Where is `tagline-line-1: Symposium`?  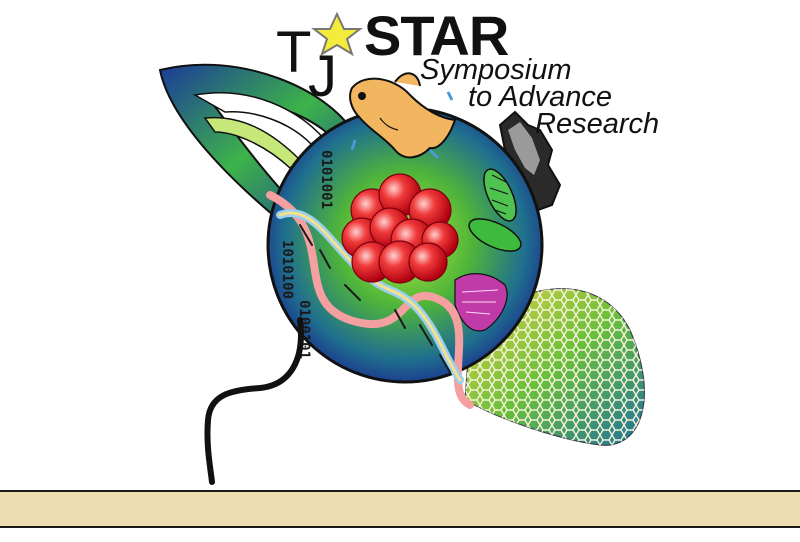 tagline-line-1: Symposium is located at coordinates (496, 70).